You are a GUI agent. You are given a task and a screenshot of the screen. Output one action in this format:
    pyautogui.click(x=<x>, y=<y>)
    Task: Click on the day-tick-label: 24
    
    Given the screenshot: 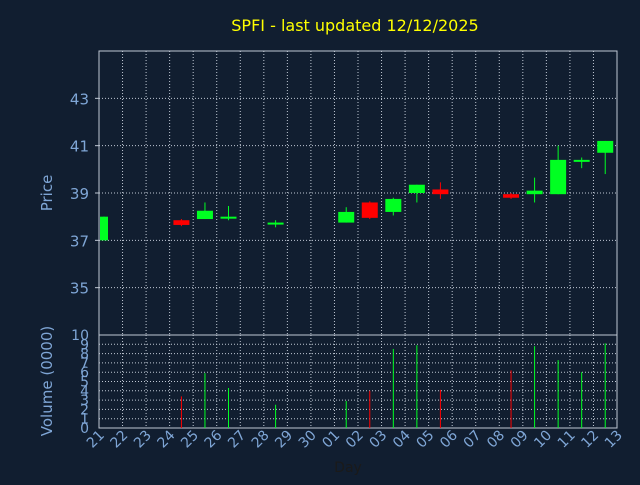 What is the action you would take?
    pyautogui.click(x=167, y=439)
    